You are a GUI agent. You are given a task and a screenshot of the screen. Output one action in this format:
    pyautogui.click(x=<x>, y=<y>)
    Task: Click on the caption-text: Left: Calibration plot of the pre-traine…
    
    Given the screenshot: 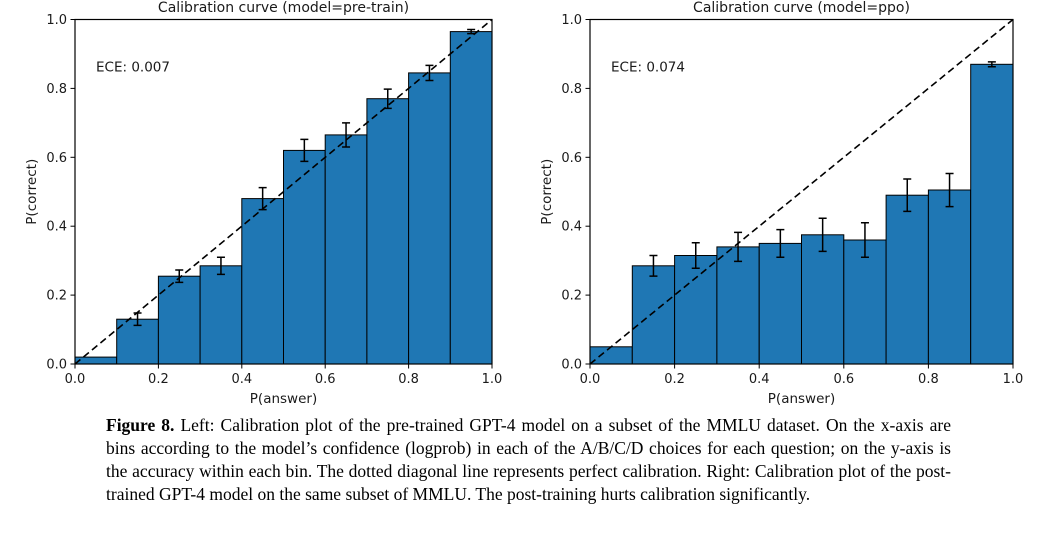 What is the action you would take?
    pyautogui.click(x=528, y=459)
    